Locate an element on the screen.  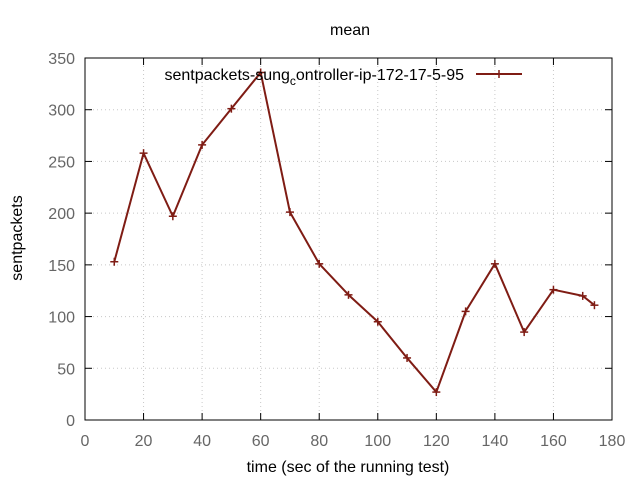
x-tick-label: 40 is located at coordinates (202, 441).